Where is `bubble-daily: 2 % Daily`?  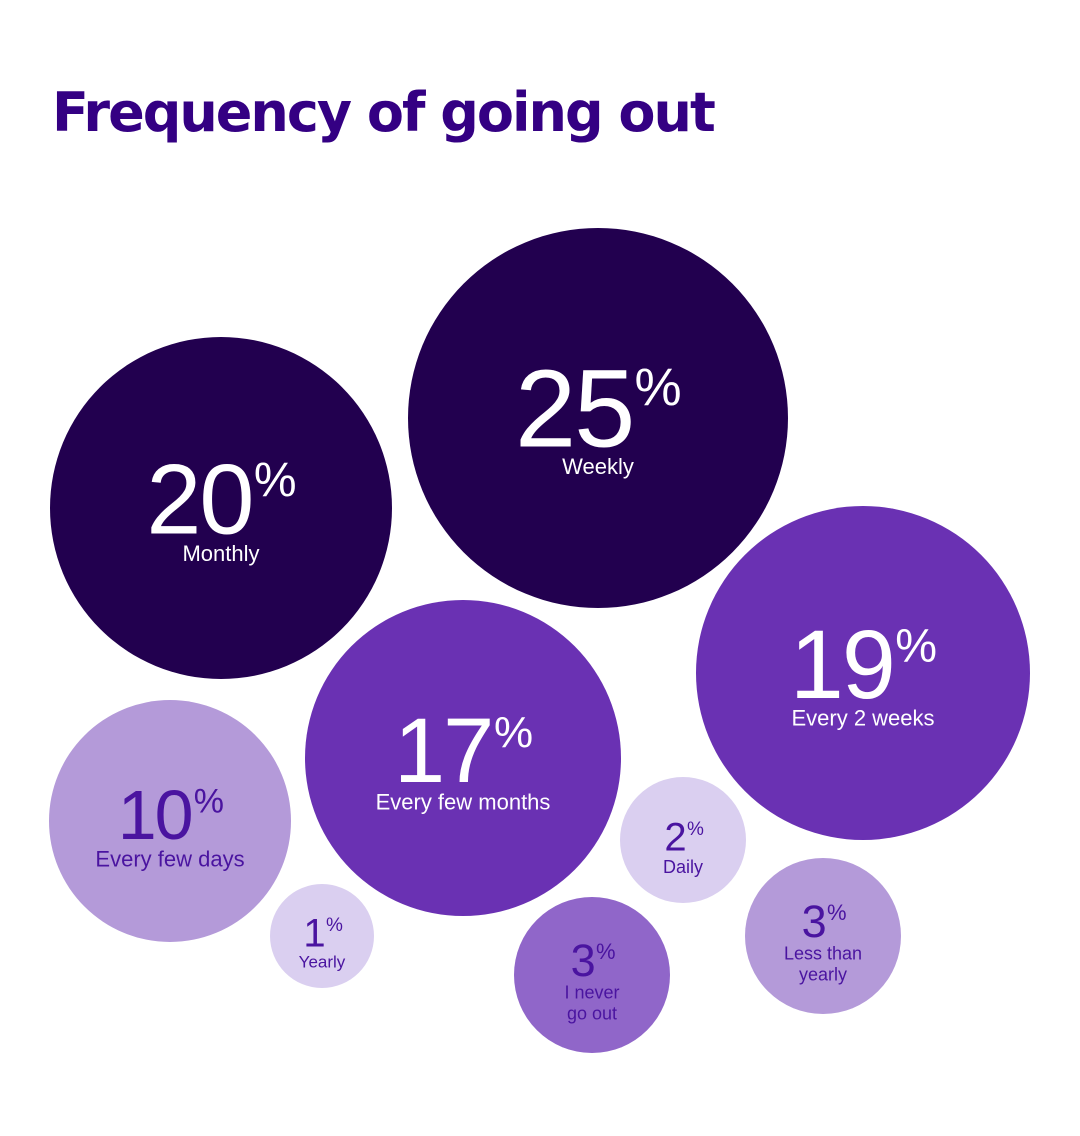 bubble-daily: 2 % Daily is located at coordinates (683, 840).